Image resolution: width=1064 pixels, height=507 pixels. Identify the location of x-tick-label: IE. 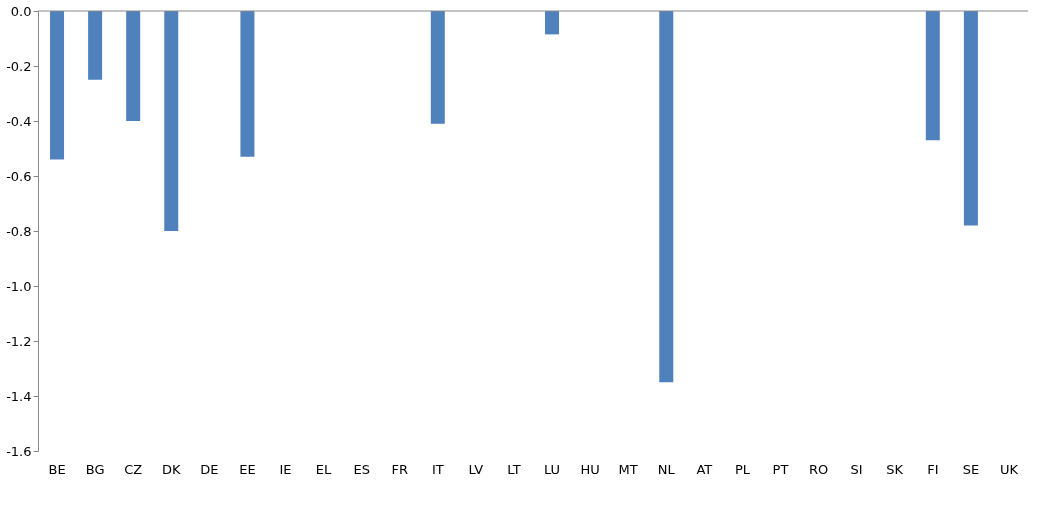
(285, 469).